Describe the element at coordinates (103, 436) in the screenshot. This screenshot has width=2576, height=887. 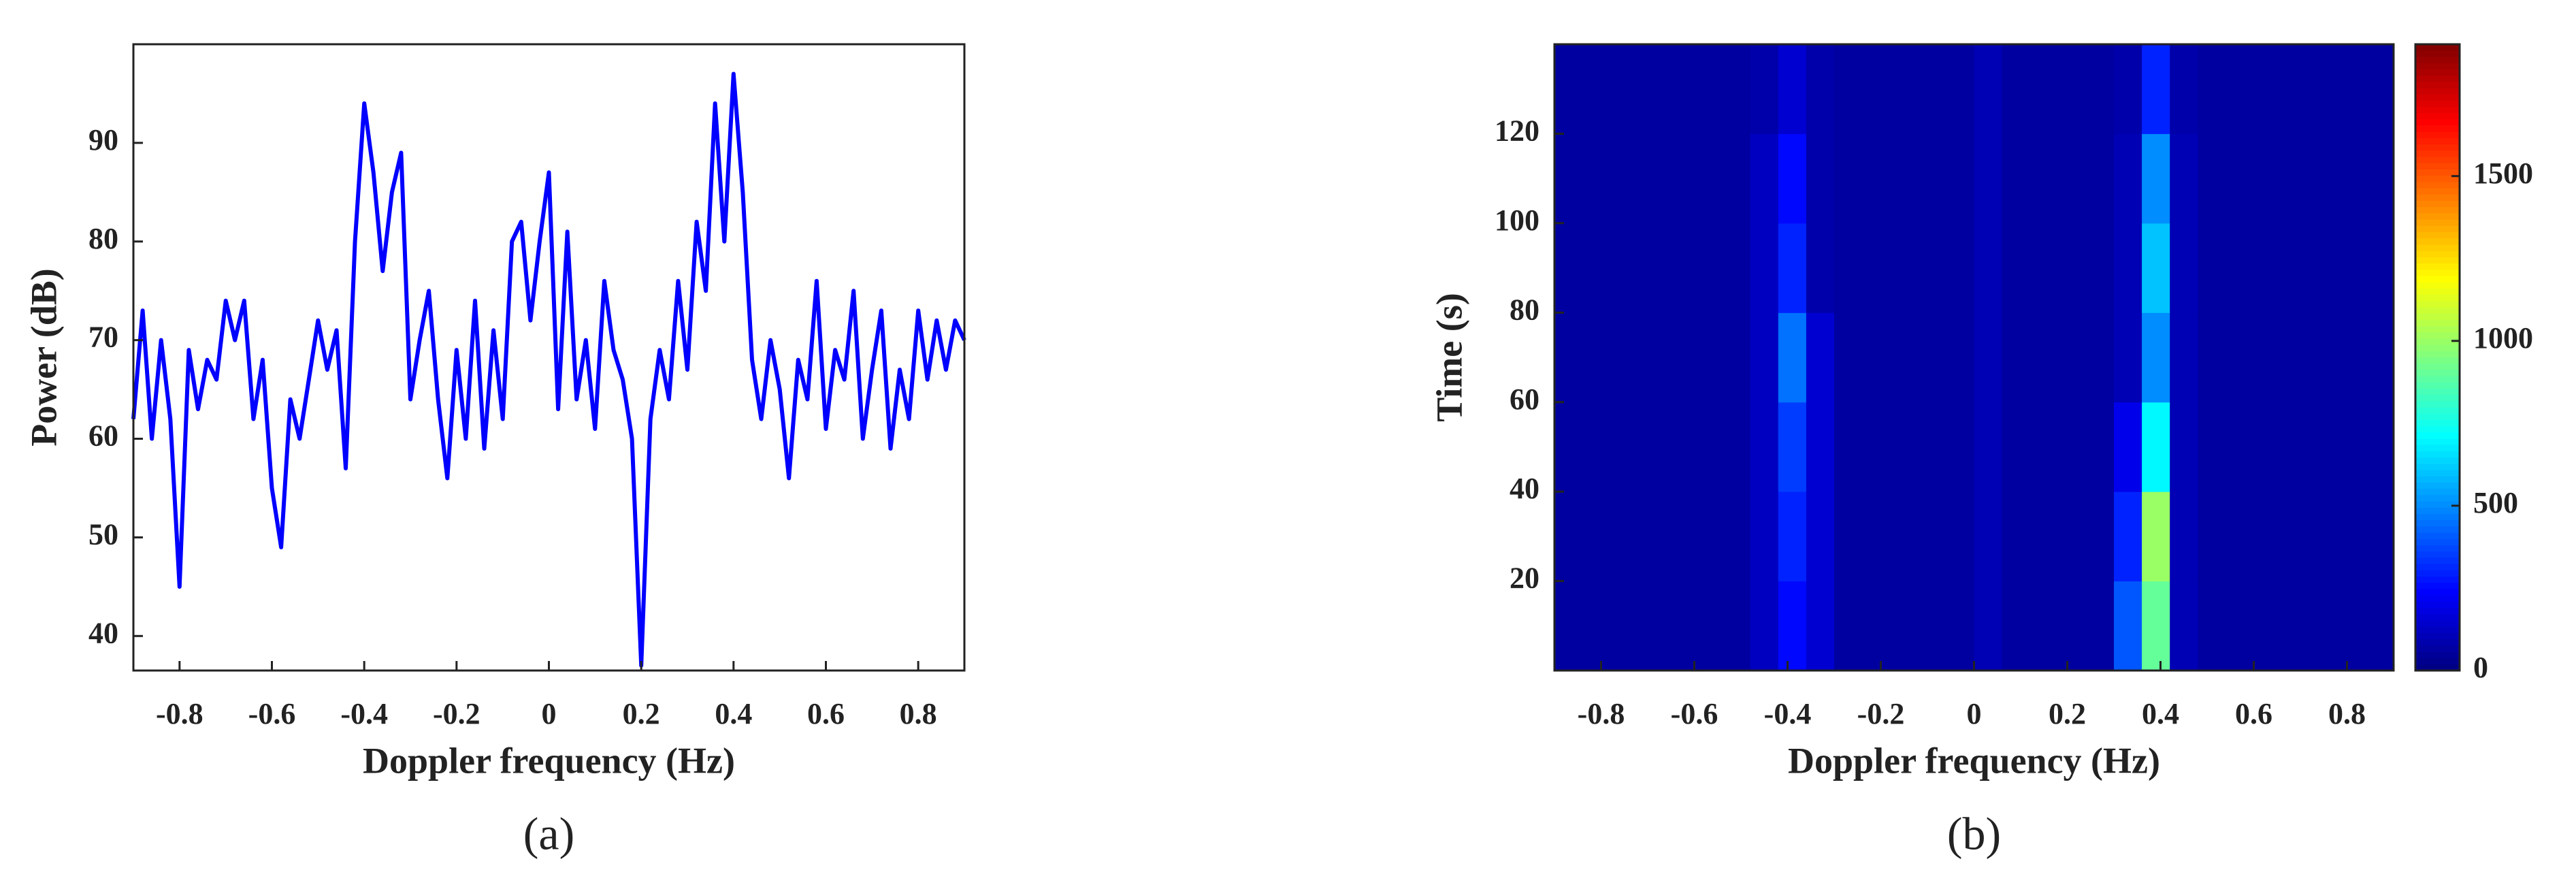
I see `y-tick-label: 60` at that location.